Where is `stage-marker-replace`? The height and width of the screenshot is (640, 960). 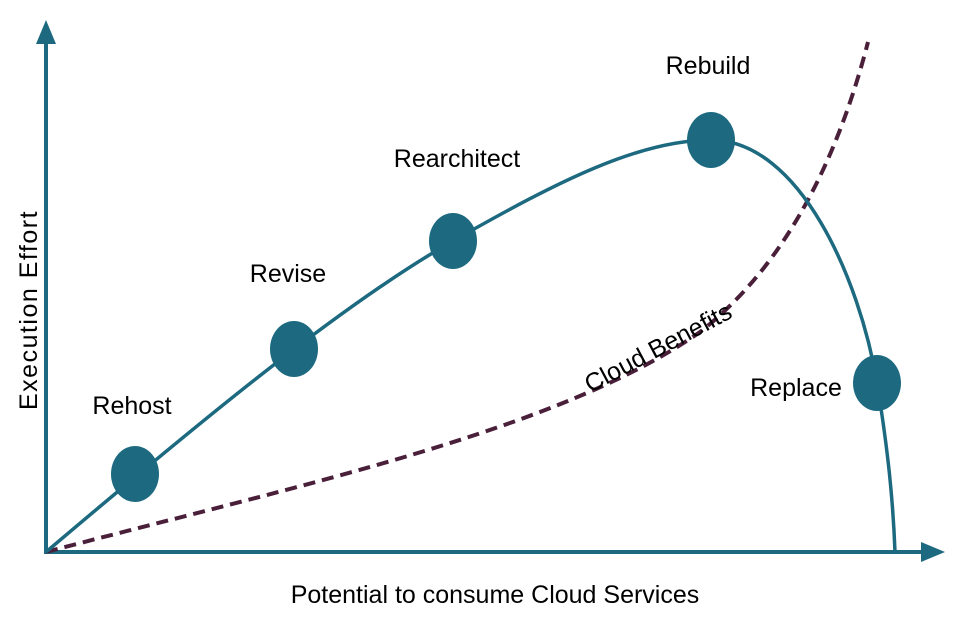
stage-marker-replace is located at coordinates (877, 383).